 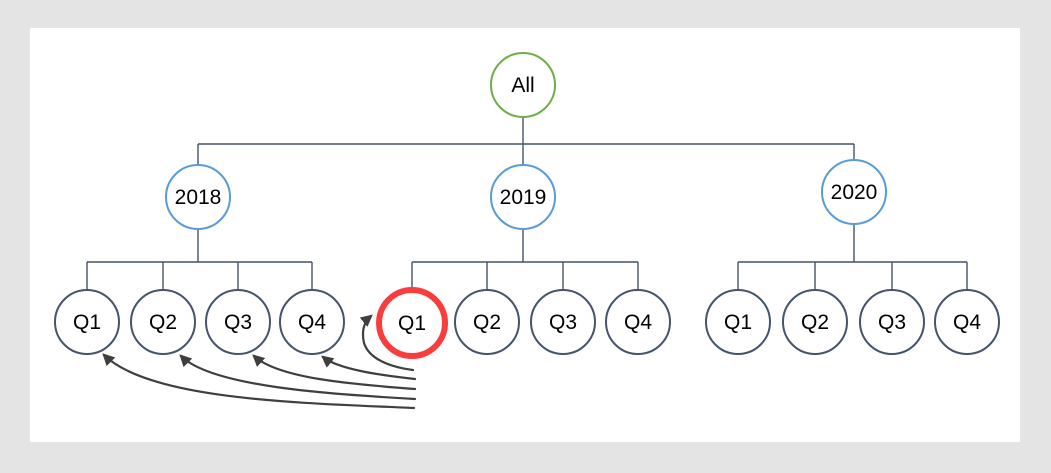 I want to click on node-2018-q4: Q4, so click(x=312, y=322).